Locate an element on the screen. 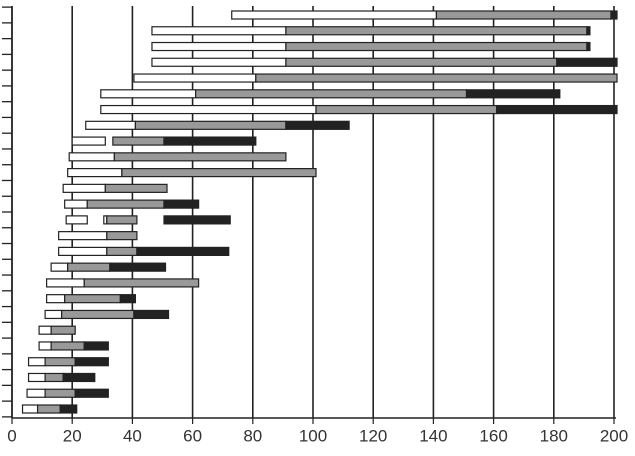 The image size is (635, 456). x-tick-label: 140 is located at coordinates (433, 435).